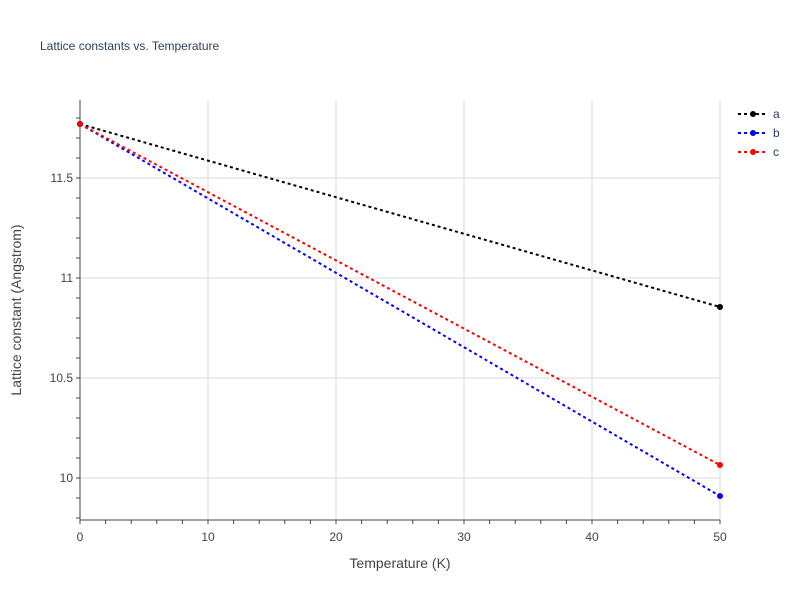  I want to click on x-axis-title: Temperature (K), so click(399, 563).